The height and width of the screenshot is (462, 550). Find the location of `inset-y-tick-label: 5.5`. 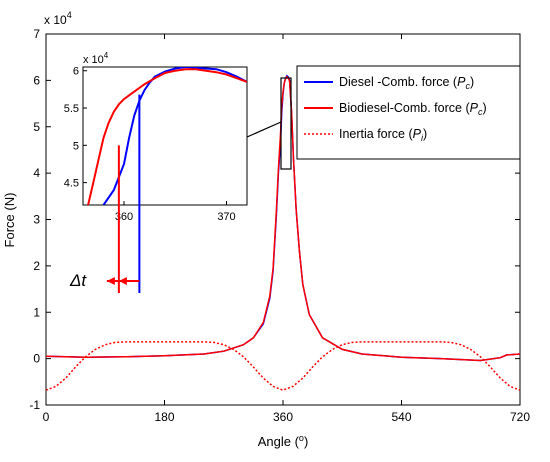

inset-y-tick-label: 5.5 is located at coordinates (71, 109).